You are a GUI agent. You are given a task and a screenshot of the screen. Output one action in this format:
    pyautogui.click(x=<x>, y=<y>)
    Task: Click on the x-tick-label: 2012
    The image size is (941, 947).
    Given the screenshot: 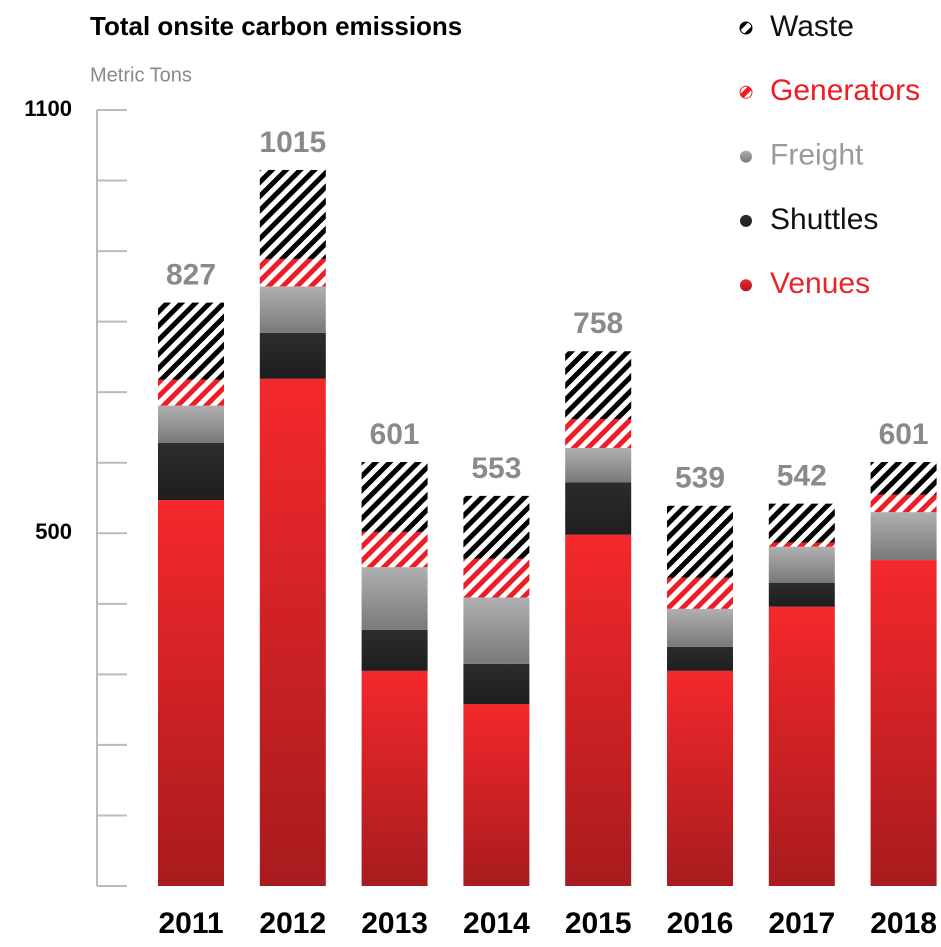 What is the action you would take?
    pyautogui.click(x=292, y=923)
    